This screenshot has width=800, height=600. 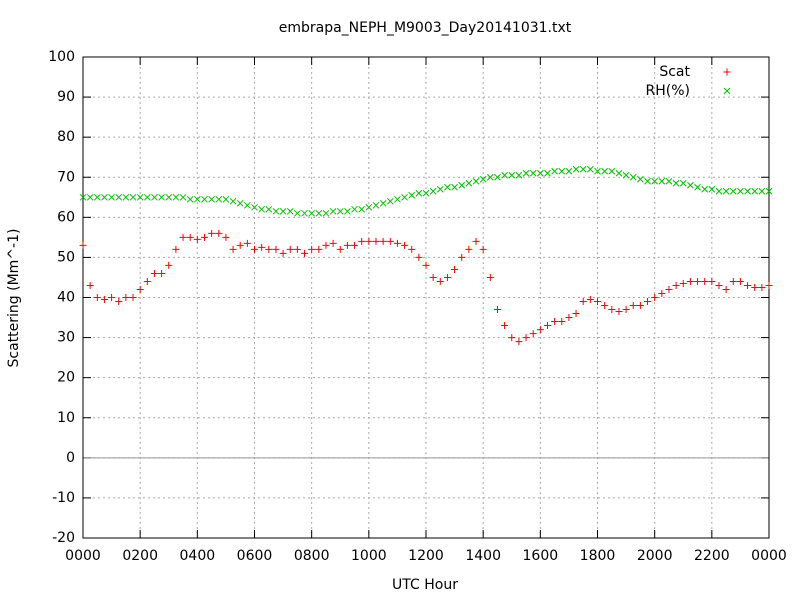 What do you see at coordinates (66, 338) in the screenshot?
I see `y-tick-label: 30` at bounding box center [66, 338].